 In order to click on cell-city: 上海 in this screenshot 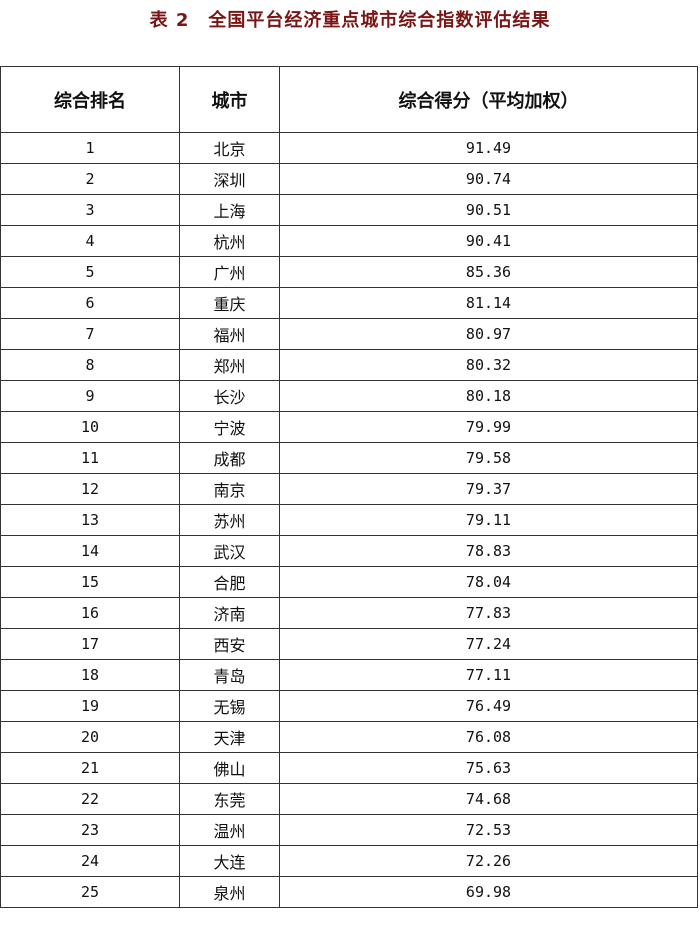, I will do `click(229, 210)`.